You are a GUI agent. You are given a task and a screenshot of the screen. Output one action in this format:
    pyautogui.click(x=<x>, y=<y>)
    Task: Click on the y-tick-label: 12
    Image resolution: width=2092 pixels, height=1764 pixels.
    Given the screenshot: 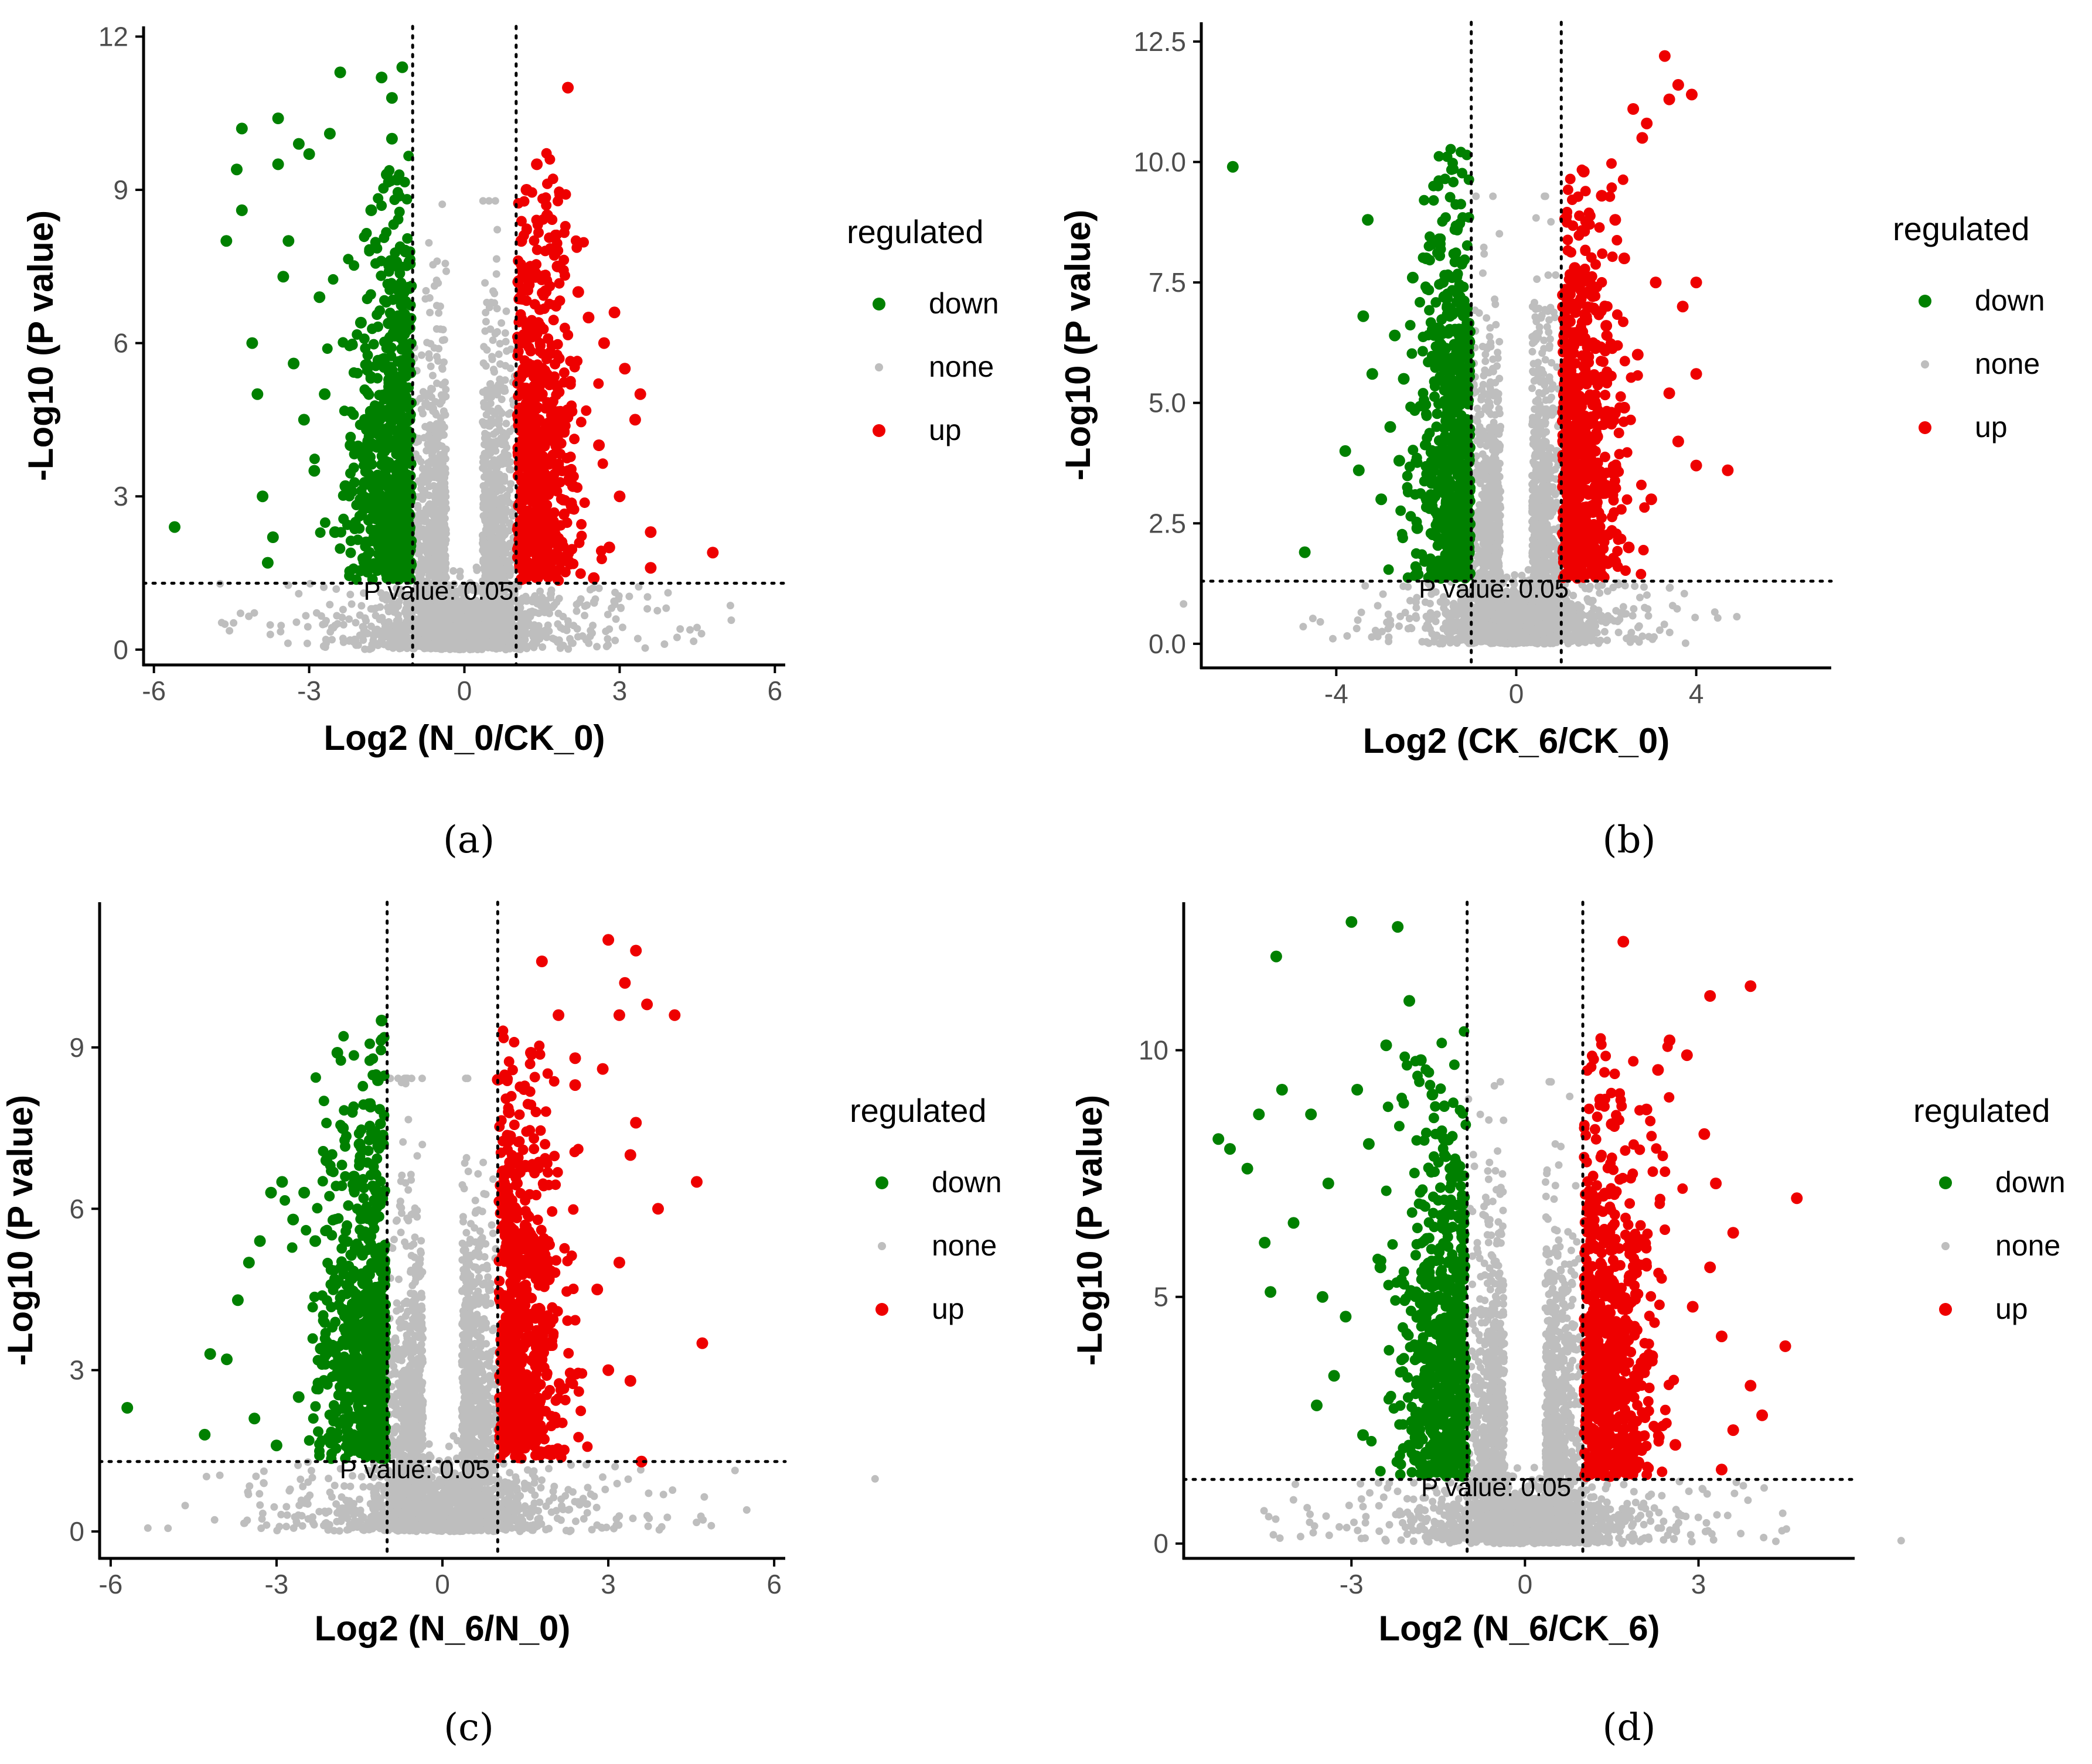 What is the action you would take?
    pyautogui.click(x=113, y=36)
    